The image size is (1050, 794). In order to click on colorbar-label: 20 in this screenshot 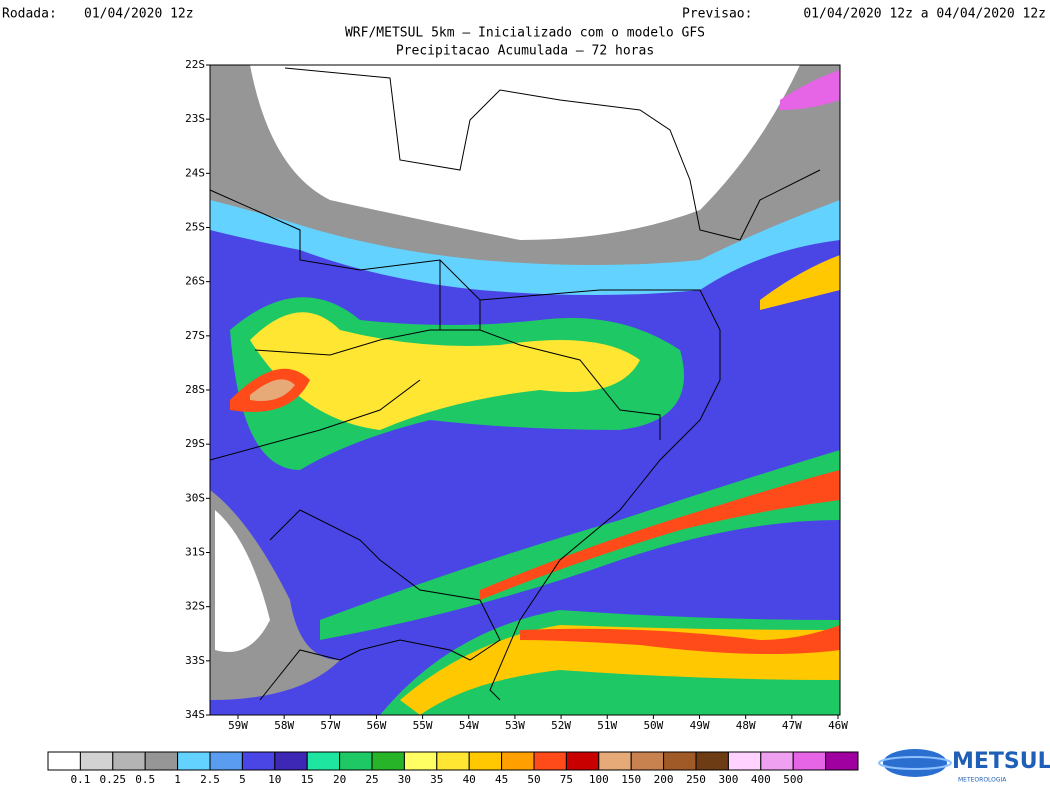, I will do `click(339, 779)`.